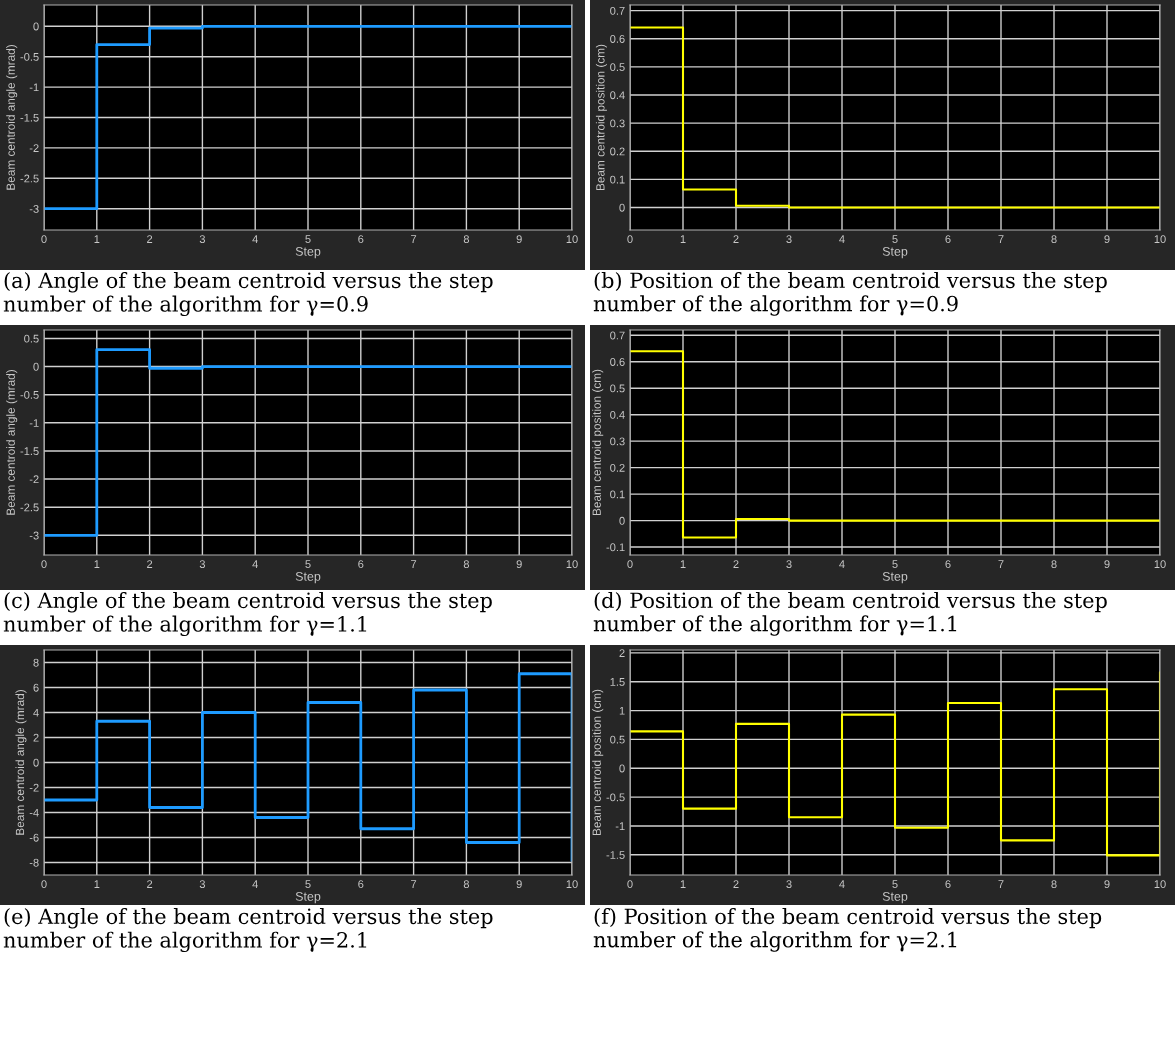 The image size is (1175, 1049). Describe the element at coordinates (617, 95) in the screenshot. I see `y-tick-label: 0.4` at that location.